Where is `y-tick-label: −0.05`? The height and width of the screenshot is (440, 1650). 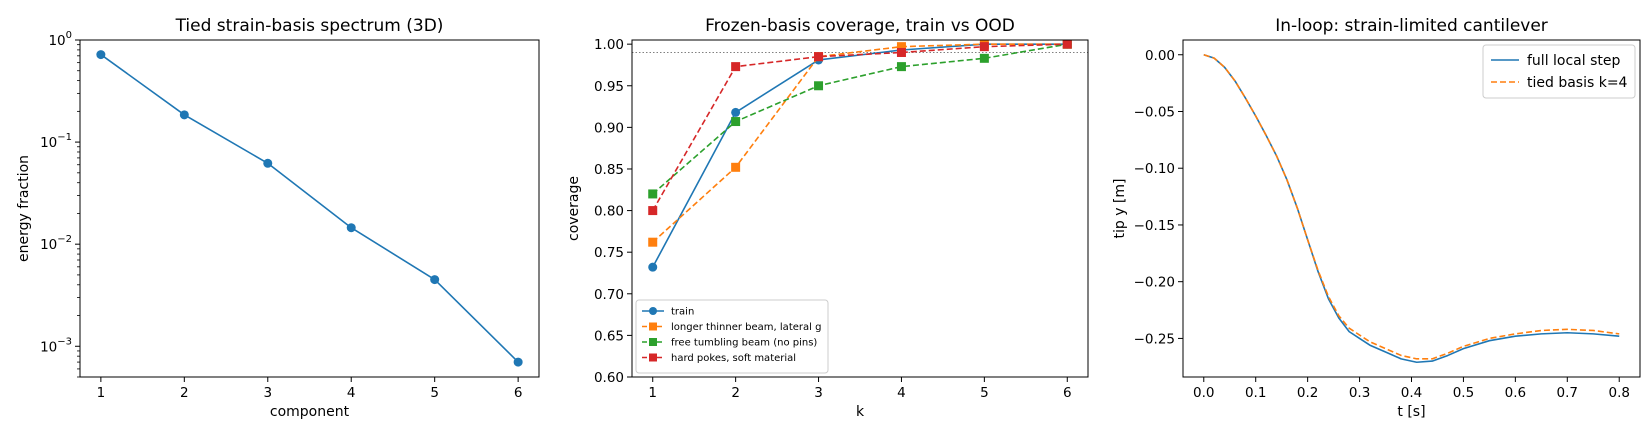
y-tick-label: −0.05 is located at coordinates (1154, 112).